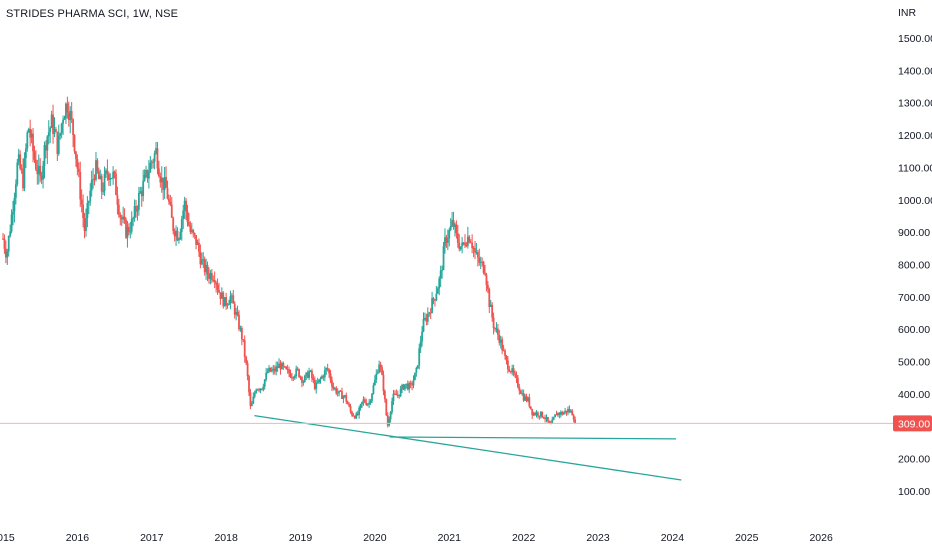 The height and width of the screenshot is (550, 932). I want to click on last-price-tag: 309.00, so click(912, 423).